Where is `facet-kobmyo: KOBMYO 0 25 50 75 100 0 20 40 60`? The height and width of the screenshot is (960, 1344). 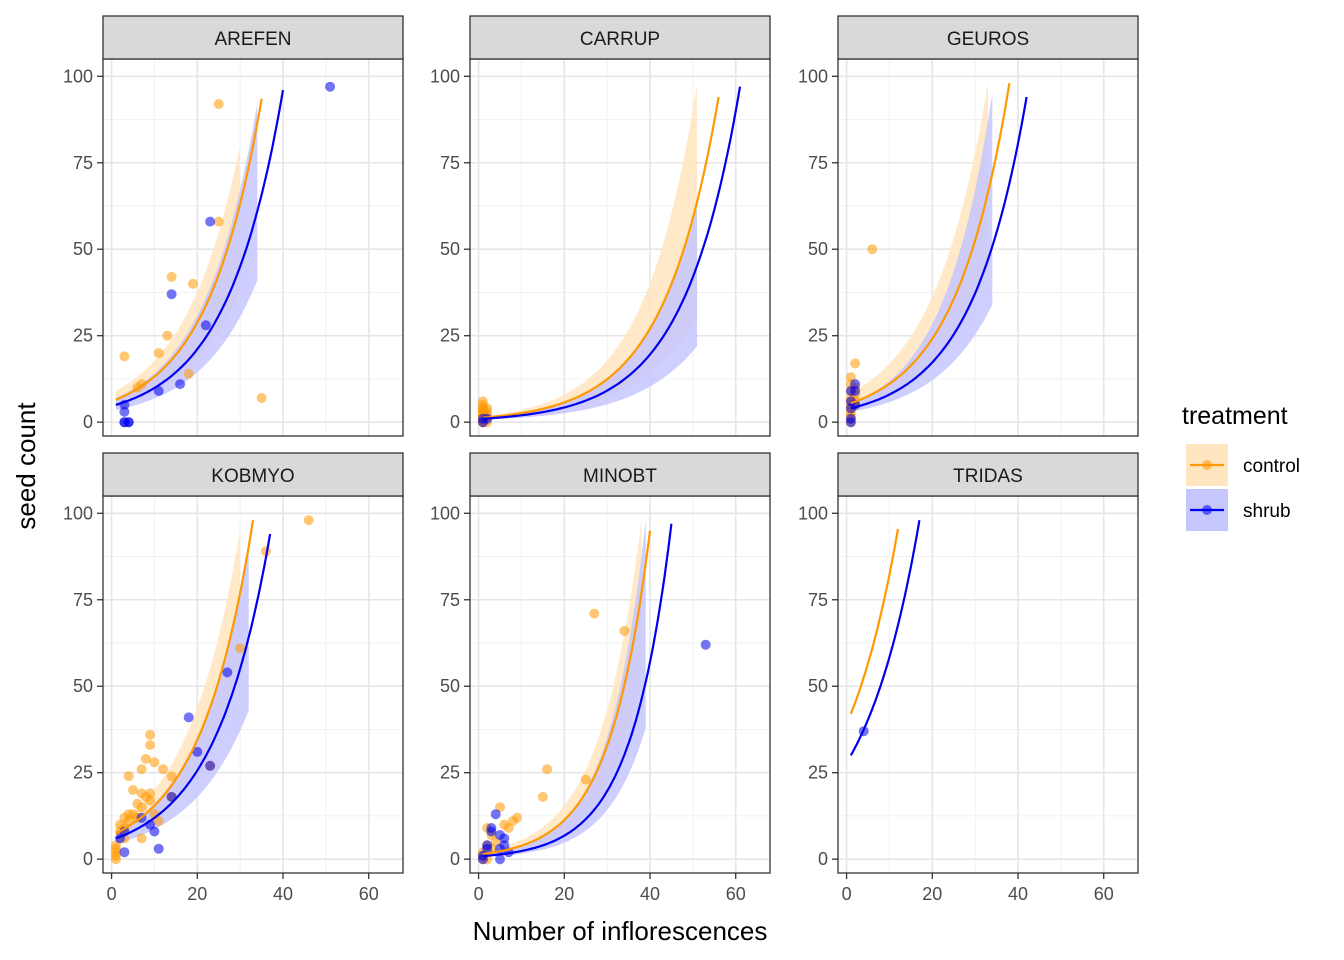
facet-kobmyo: KOBMYO 0 25 50 75 100 0 20 40 60 is located at coordinates (233, 678).